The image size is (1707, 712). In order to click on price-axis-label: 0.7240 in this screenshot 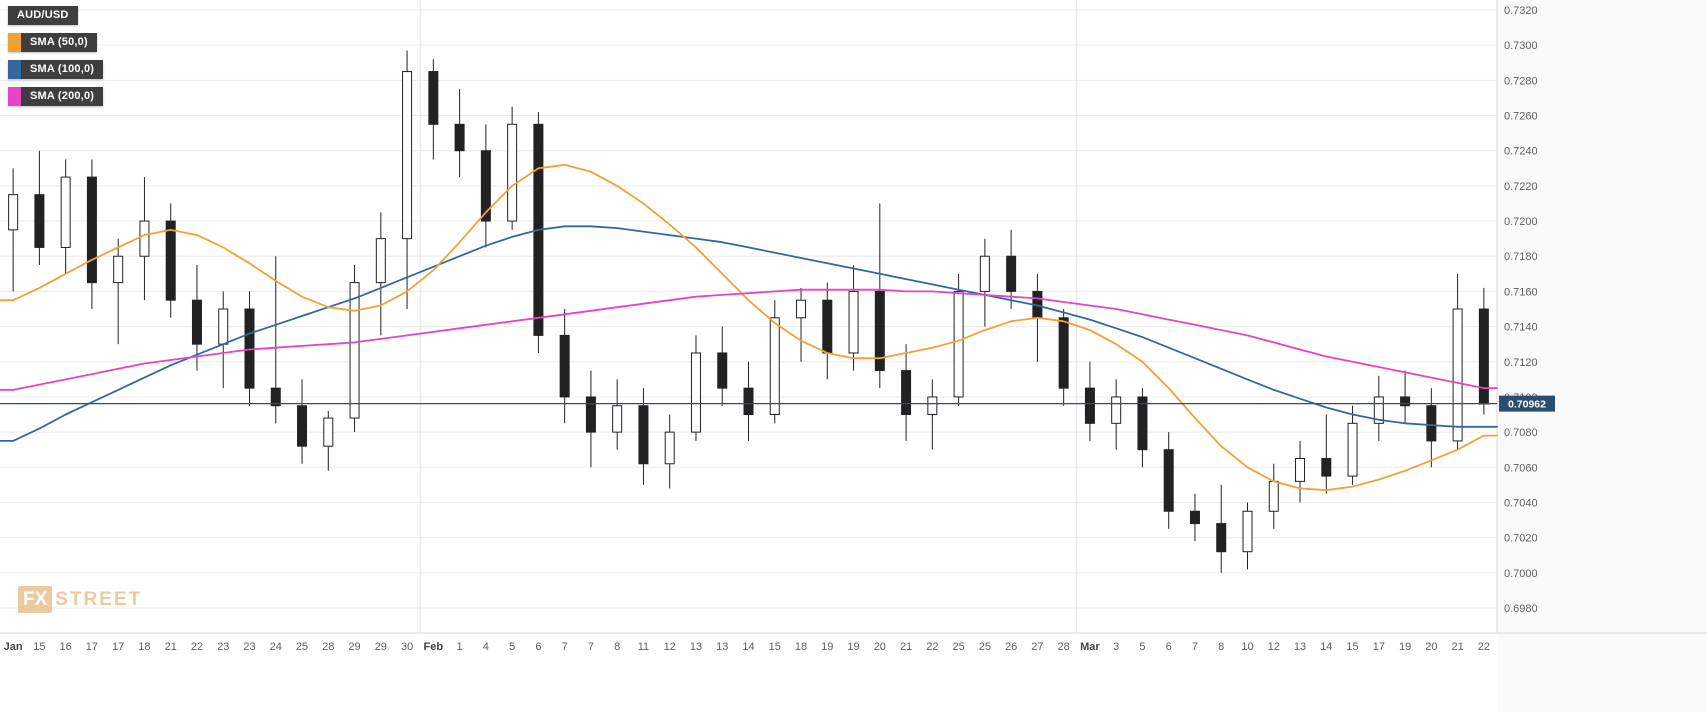, I will do `click(1521, 152)`.